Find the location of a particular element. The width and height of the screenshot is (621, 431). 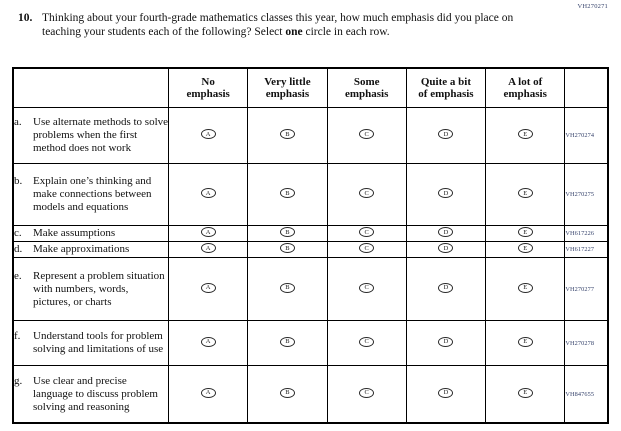

cell-g-quite-a-bit: D is located at coordinates (446, 394).